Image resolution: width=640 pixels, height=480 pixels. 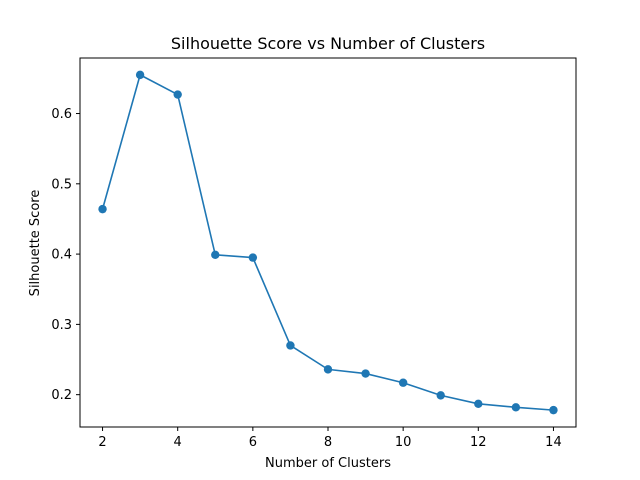 I want to click on x-tick-label: 10, so click(x=403, y=442).